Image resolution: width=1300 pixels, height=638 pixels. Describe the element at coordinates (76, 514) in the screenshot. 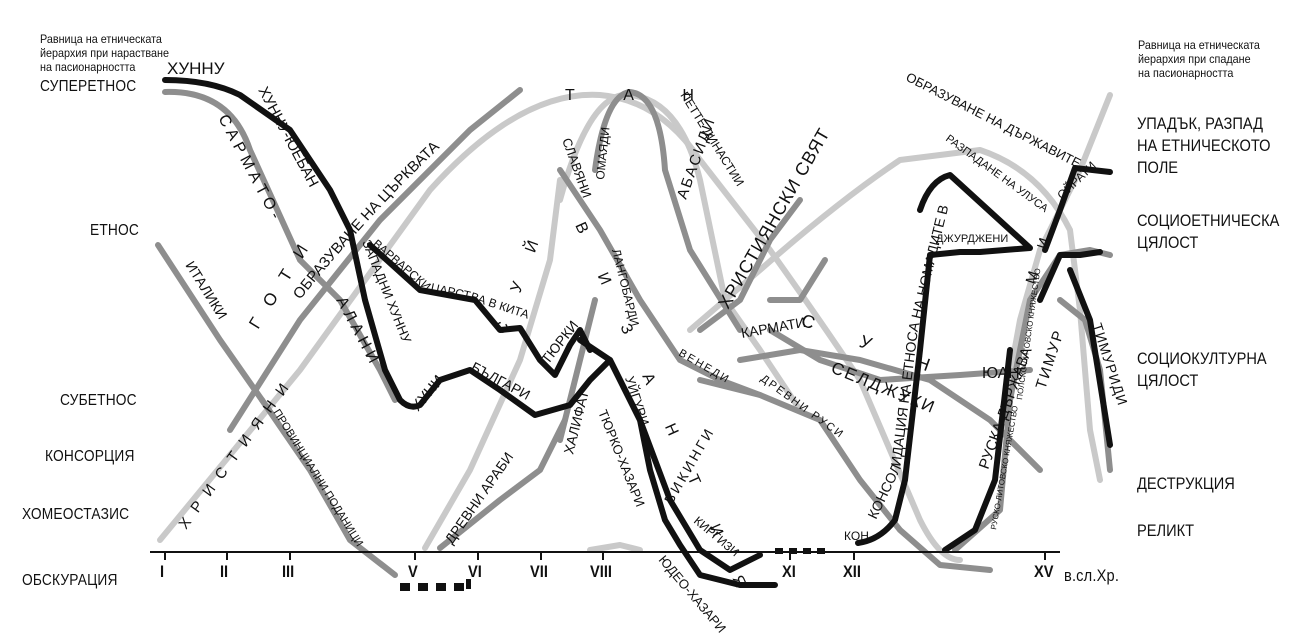

I see `level-homeostazis: ХОМЕОСТАЗИС` at that location.